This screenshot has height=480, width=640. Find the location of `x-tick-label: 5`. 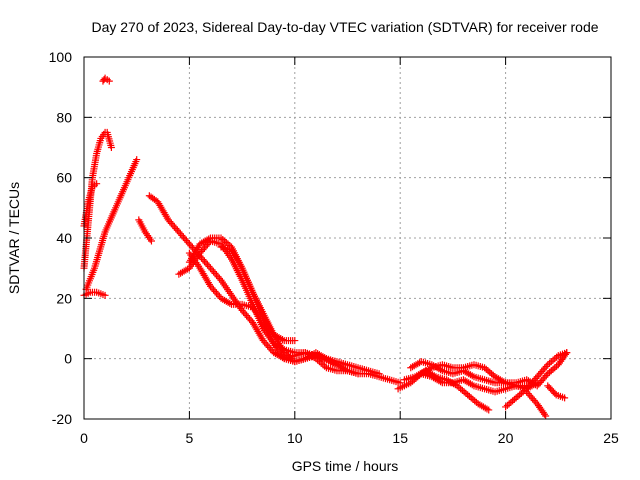

x-tick-label: 5 is located at coordinates (190, 438).